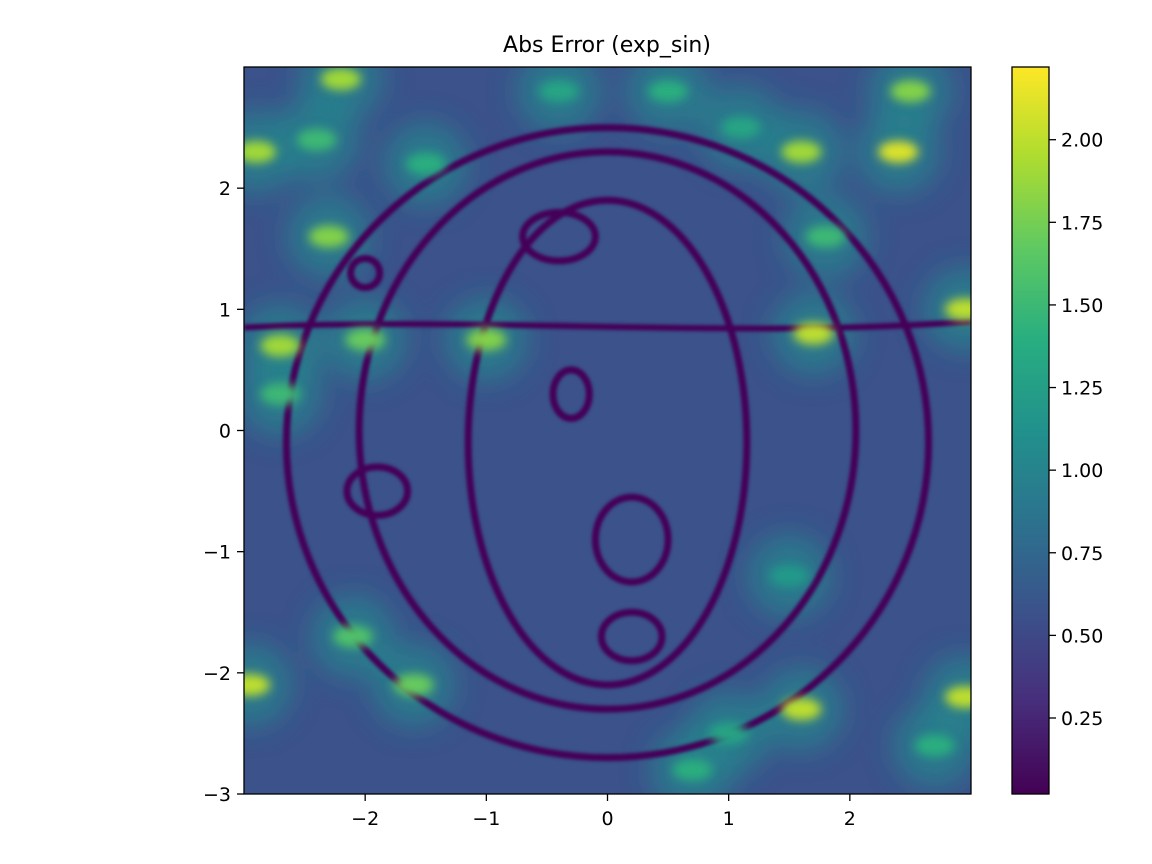 Image resolution: width=1152 pixels, height=864 pixels. I want to click on y-tick-label: 2, so click(225, 189).